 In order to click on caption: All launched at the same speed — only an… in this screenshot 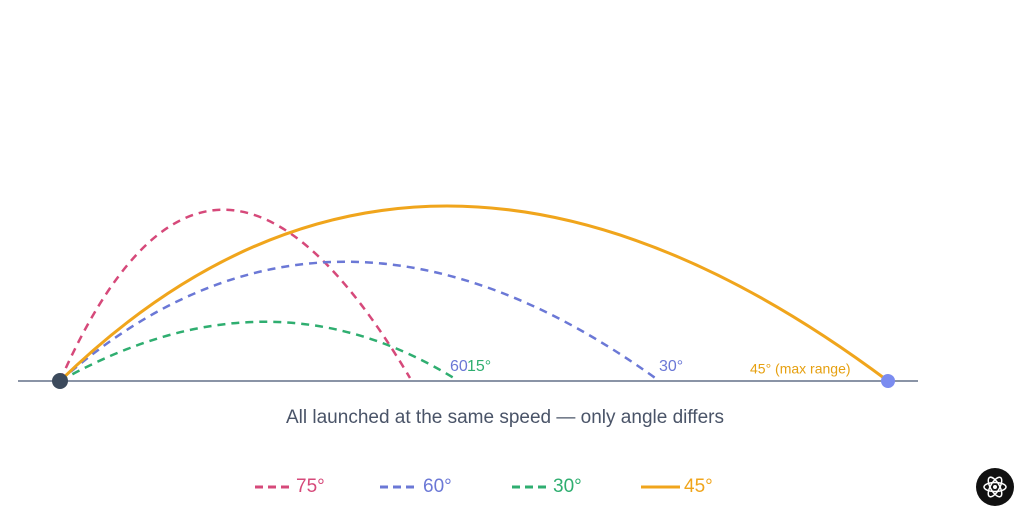, I will do `click(505, 417)`.